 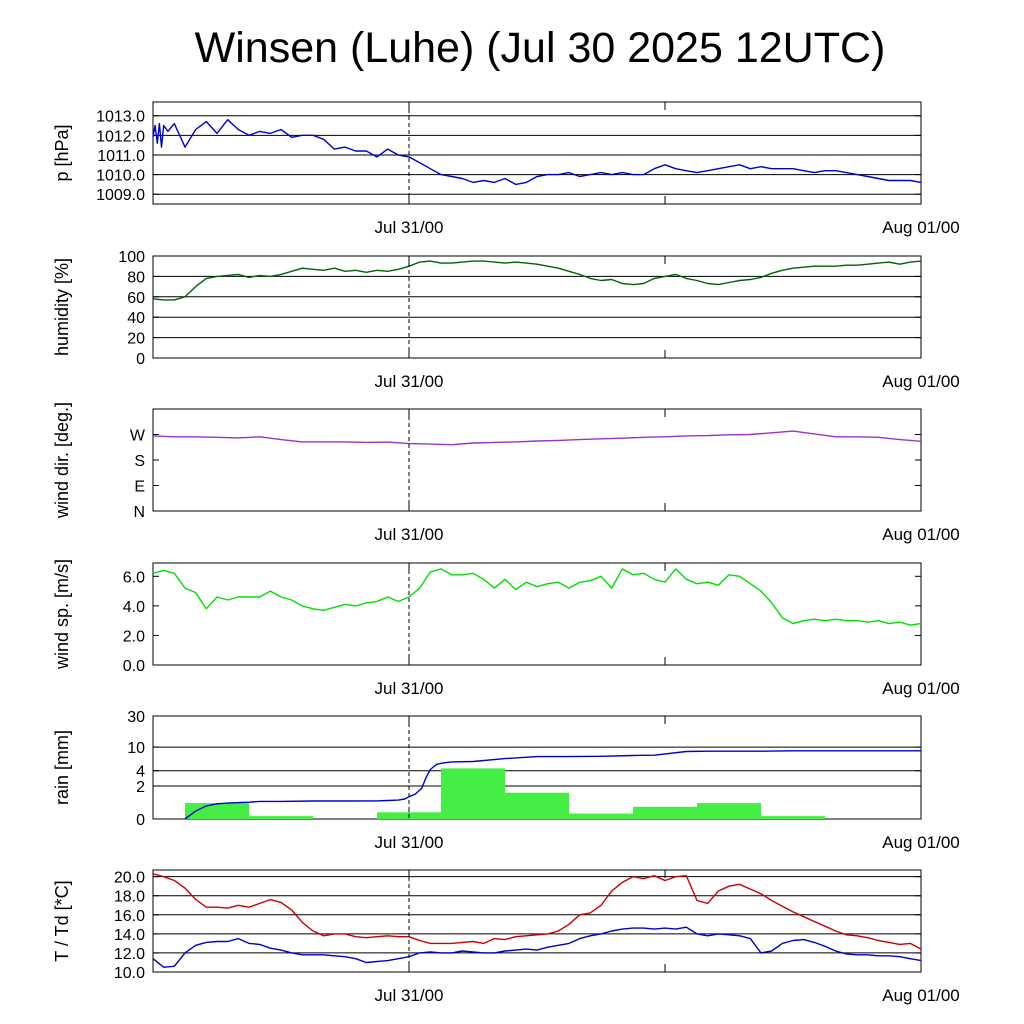 What do you see at coordinates (134, 577) in the screenshot?
I see `y-tick-label: 6.0` at bounding box center [134, 577].